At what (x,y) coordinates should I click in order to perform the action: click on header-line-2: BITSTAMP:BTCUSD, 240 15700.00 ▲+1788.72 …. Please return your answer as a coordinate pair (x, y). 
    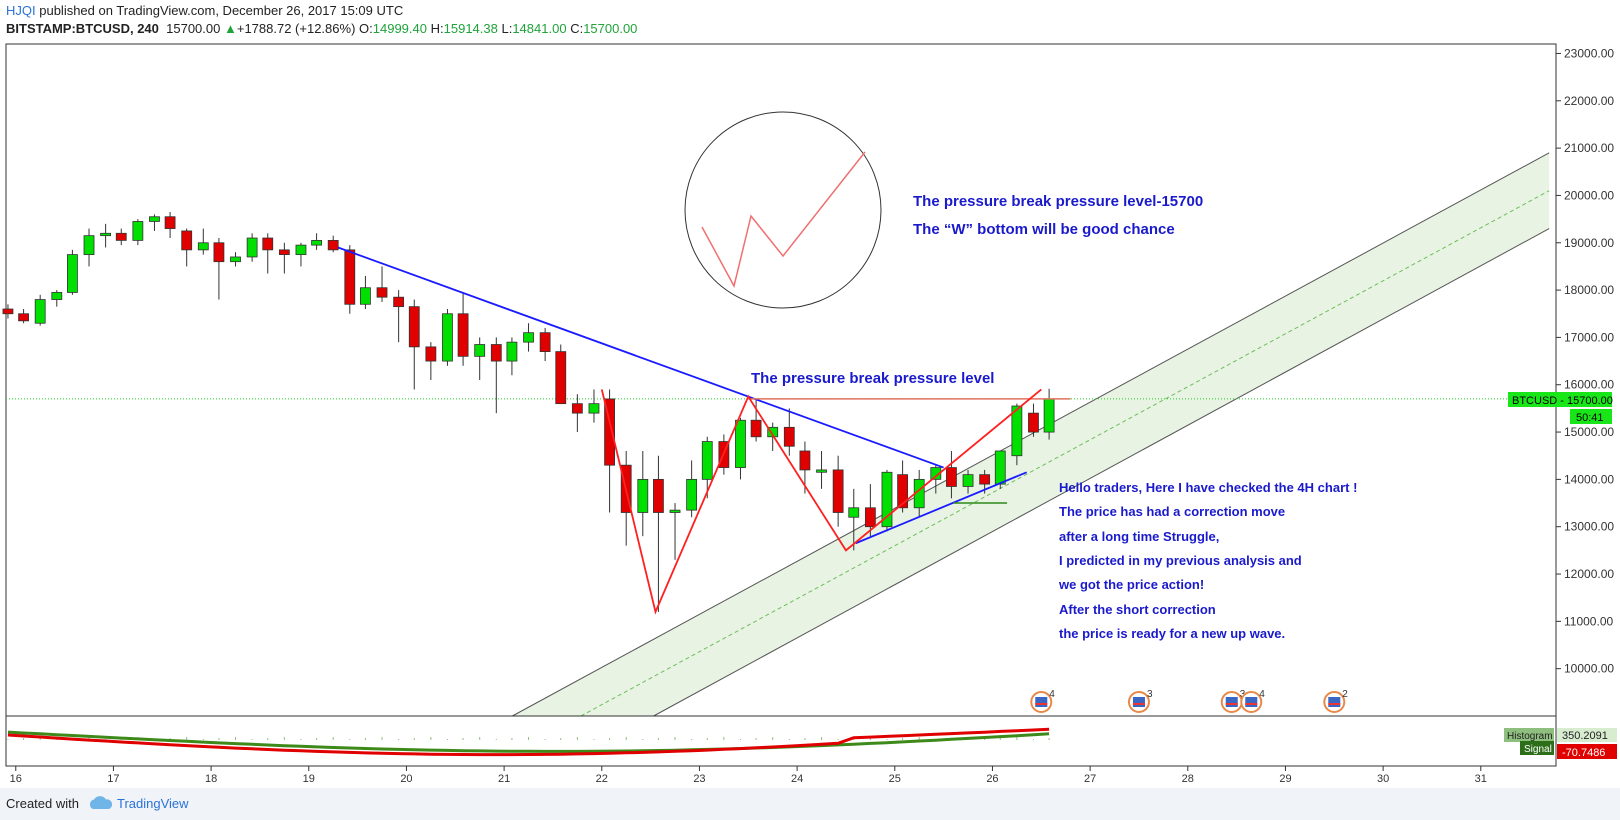
    Looking at the image, I should click on (321, 28).